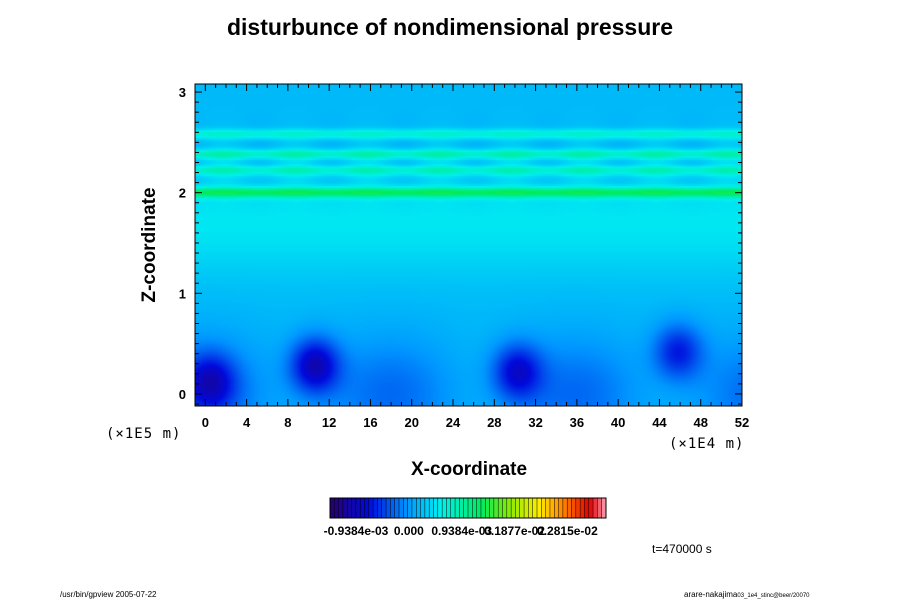  What do you see at coordinates (370, 422) in the screenshot?
I see `x-tick-label: 16` at bounding box center [370, 422].